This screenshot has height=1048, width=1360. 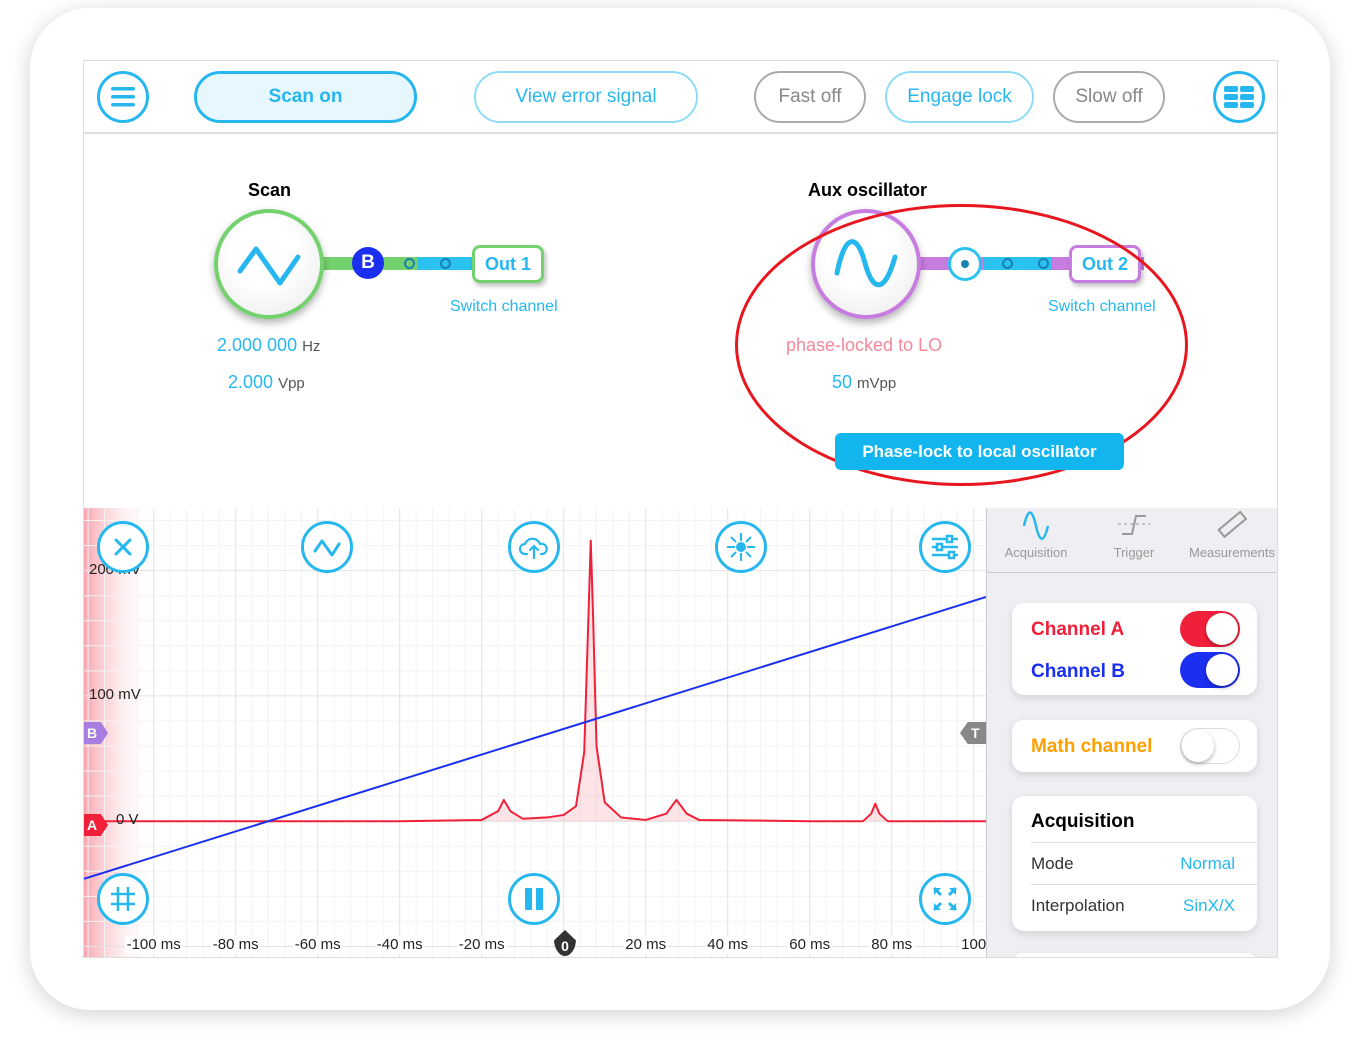 What do you see at coordinates (305, 97) in the screenshot?
I see `scan-on-button: Scan on` at bounding box center [305, 97].